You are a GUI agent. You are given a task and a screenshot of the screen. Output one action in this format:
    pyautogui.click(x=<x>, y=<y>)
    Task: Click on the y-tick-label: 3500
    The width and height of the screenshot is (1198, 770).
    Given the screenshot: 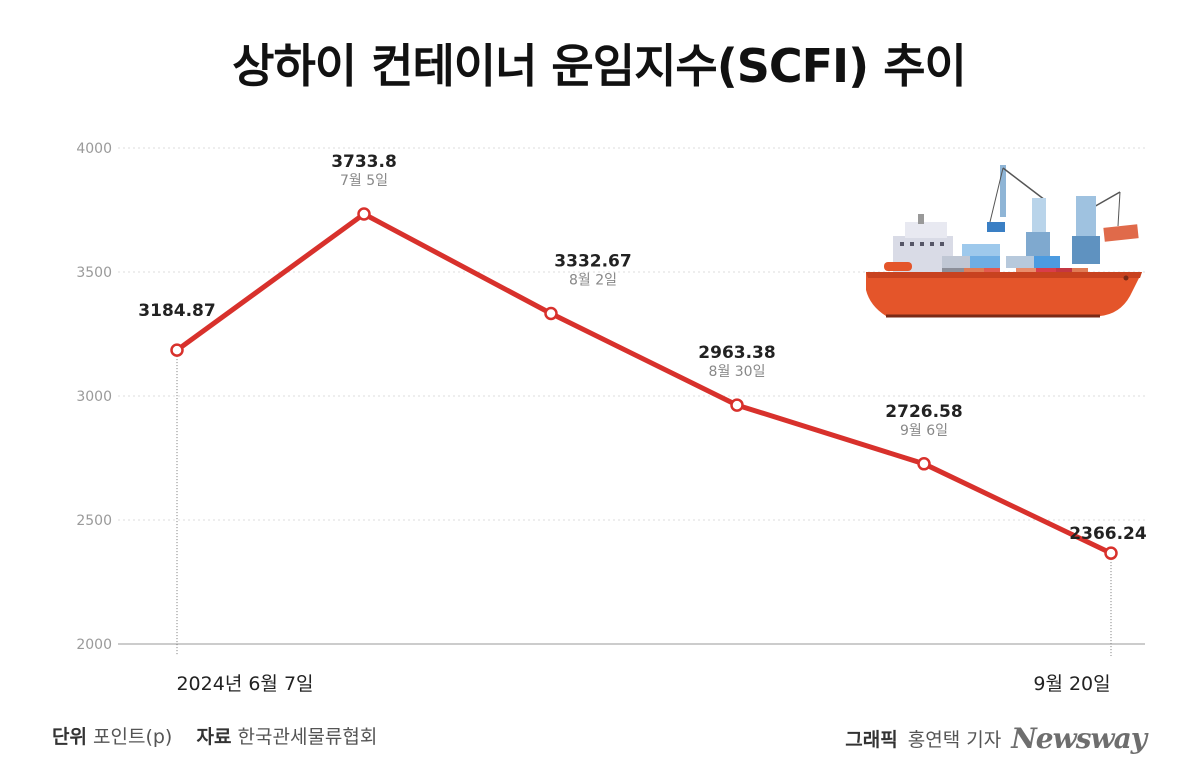 What is the action you would take?
    pyautogui.click(x=94, y=273)
    